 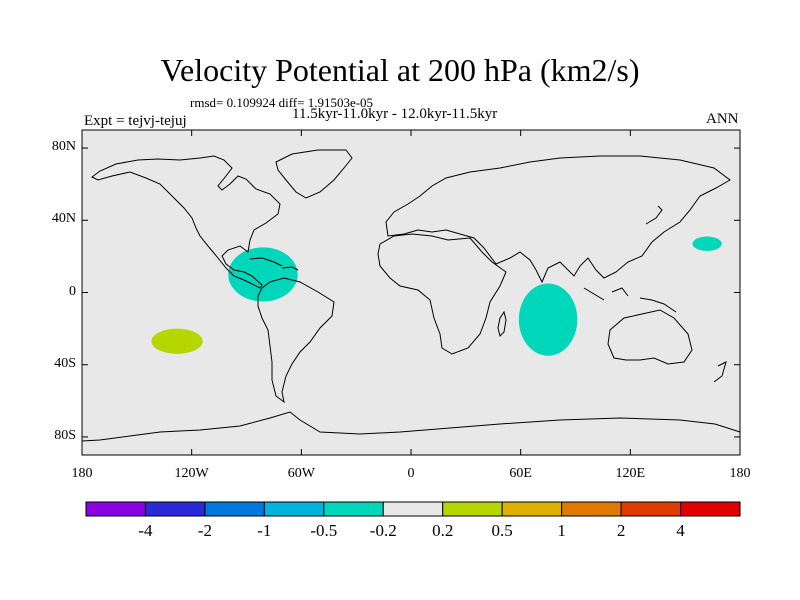 What do you see at coordinates (650, 337) in the screenshot?
I see `australia-coastline` at bounding box center [650, 337].